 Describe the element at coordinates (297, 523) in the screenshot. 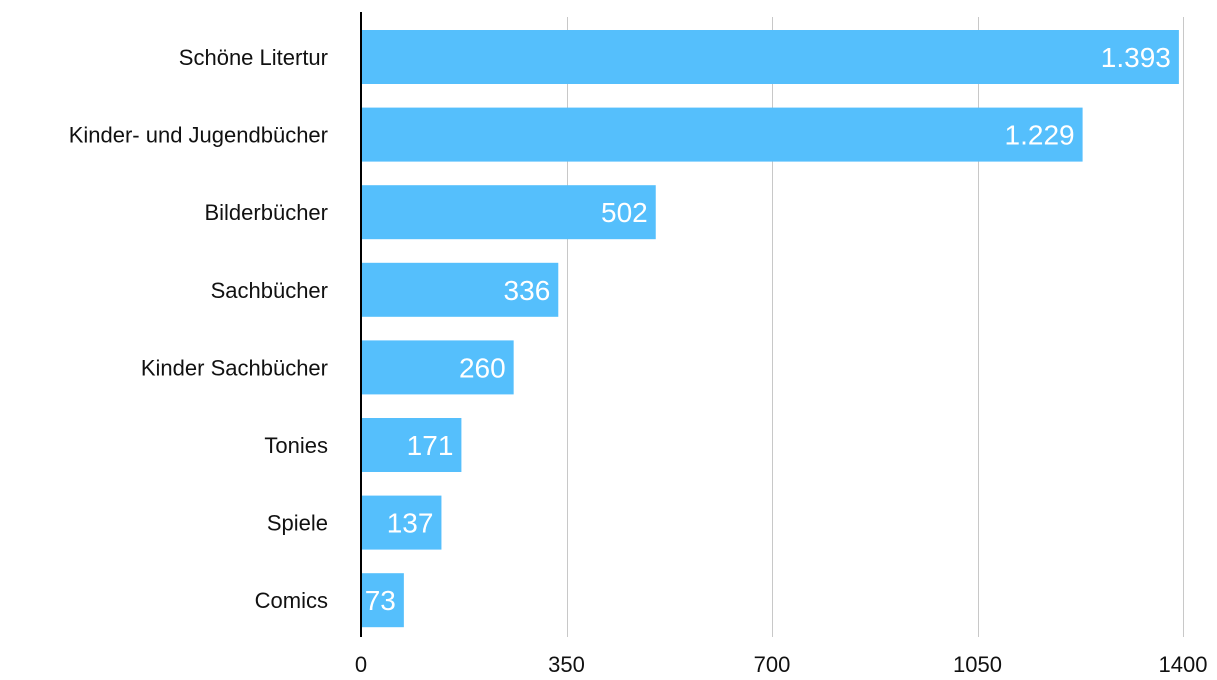

I see `category-label: Spiele` at that location.